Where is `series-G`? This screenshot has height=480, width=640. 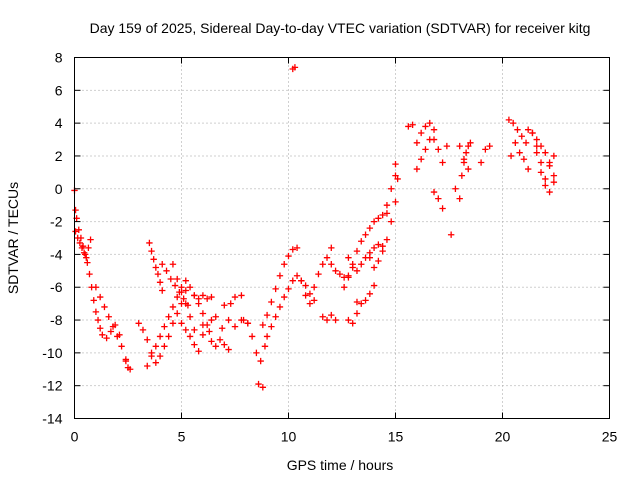 series-G is located at coordinates (156, 266).